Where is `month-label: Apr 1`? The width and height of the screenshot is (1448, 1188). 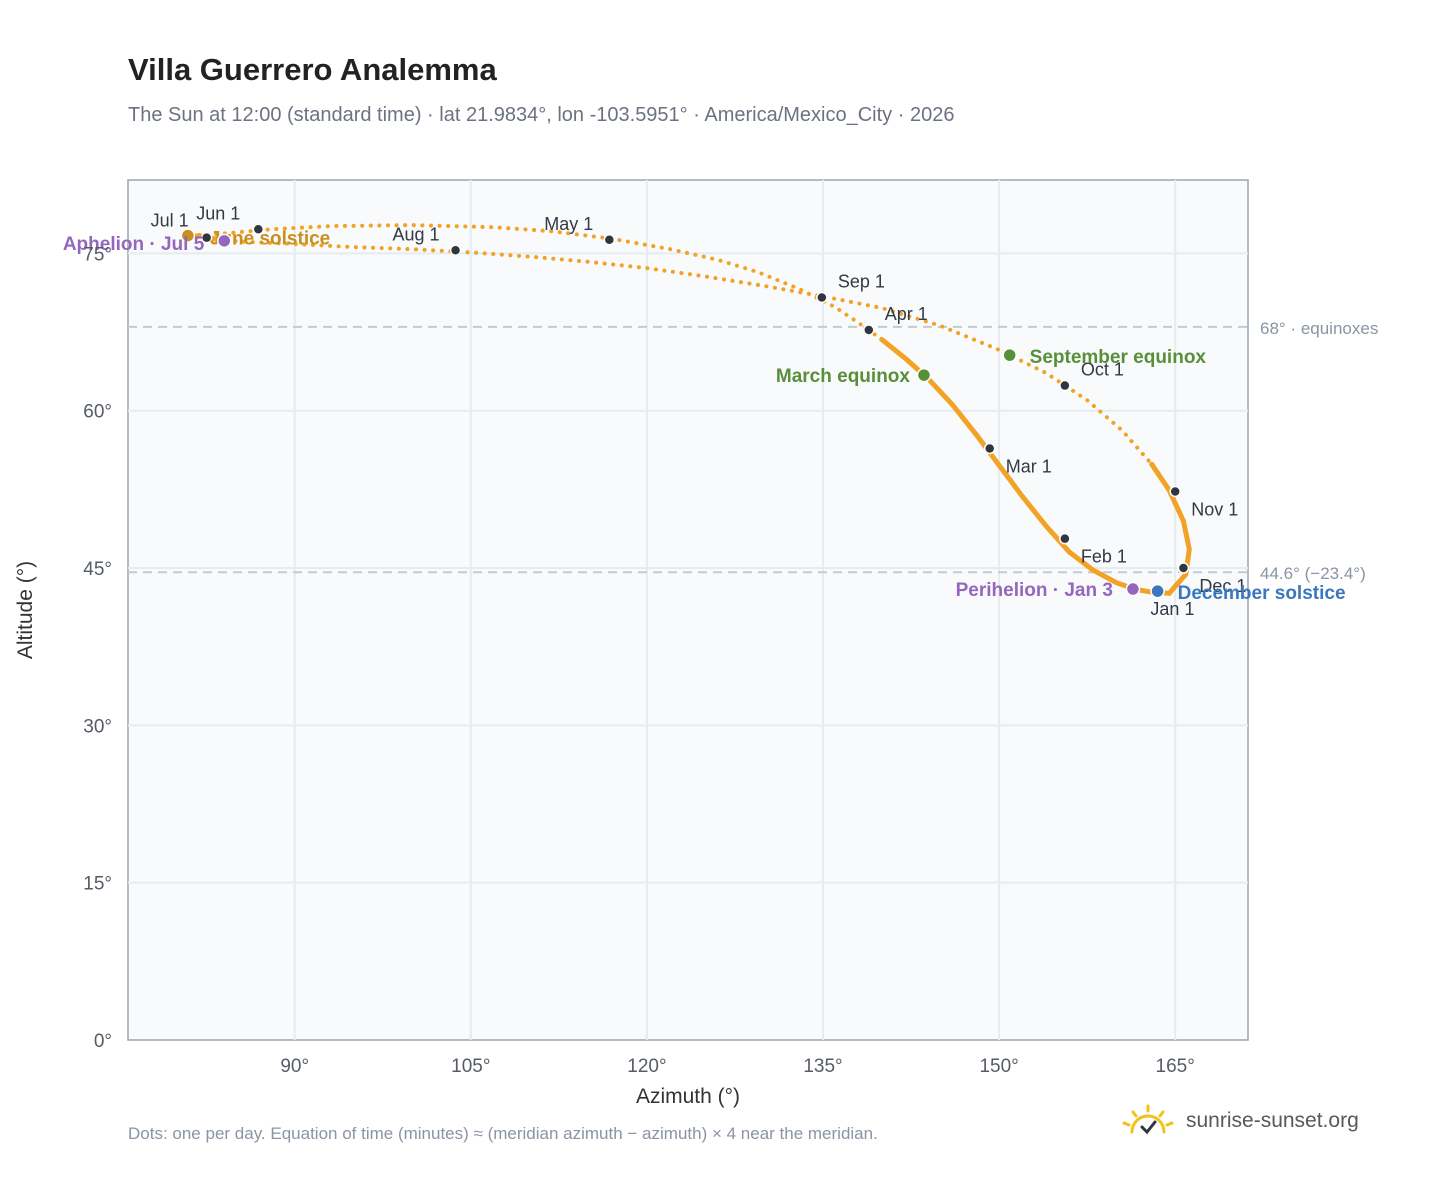
month-label: Apr 1 is located at coordinates (906, 314).